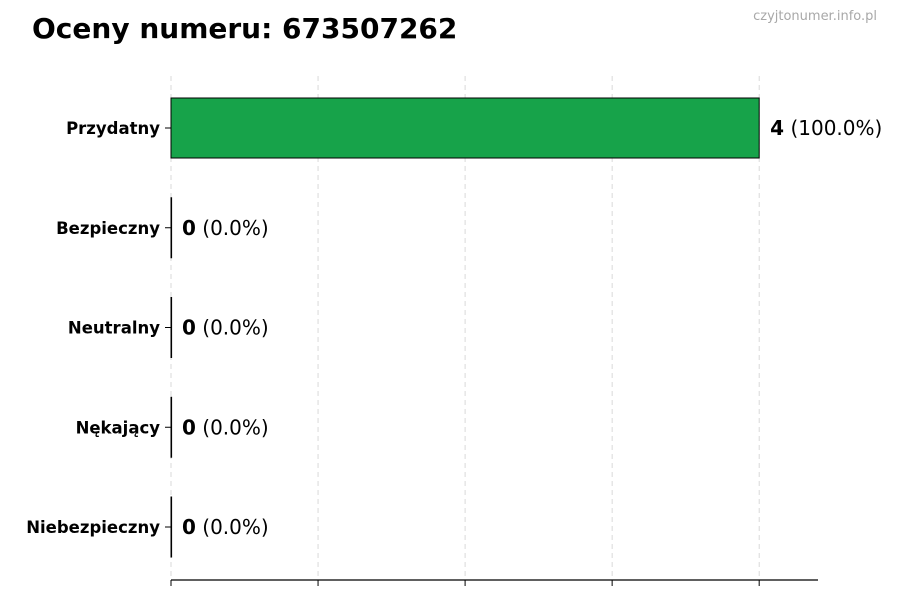  Describe the element at coordinates (465, 128) in the screenshot. I see `bar-przydatny` at that location.